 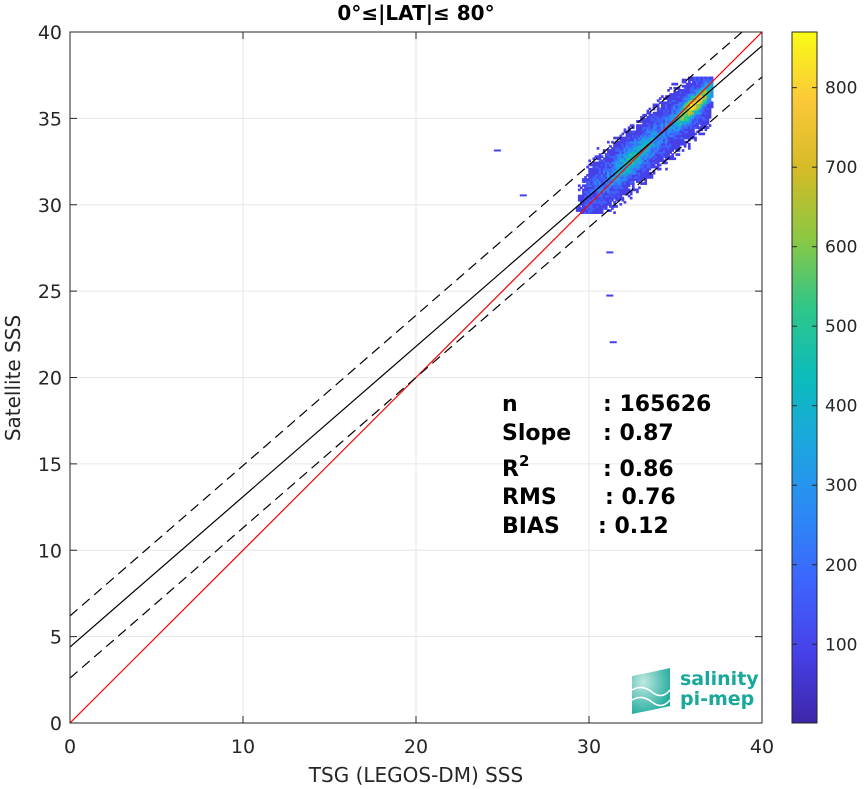 I want to click on colorbar-tick-label: 100, so click(x=841, y=645).